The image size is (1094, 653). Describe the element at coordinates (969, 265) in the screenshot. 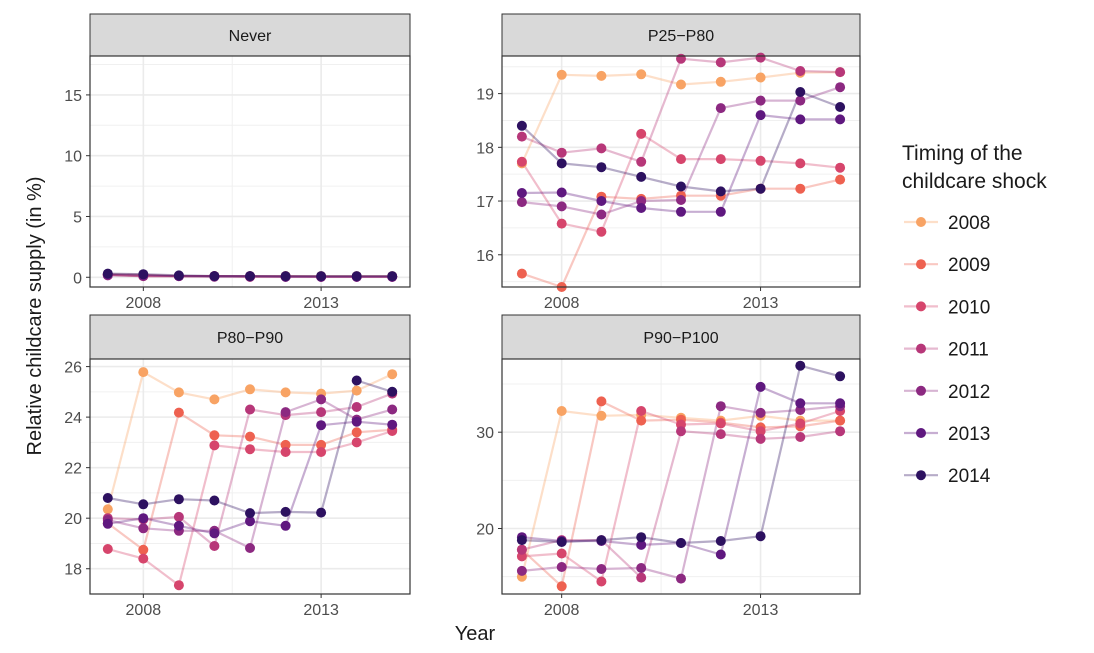

I see `legend-label: 2009` at that location.